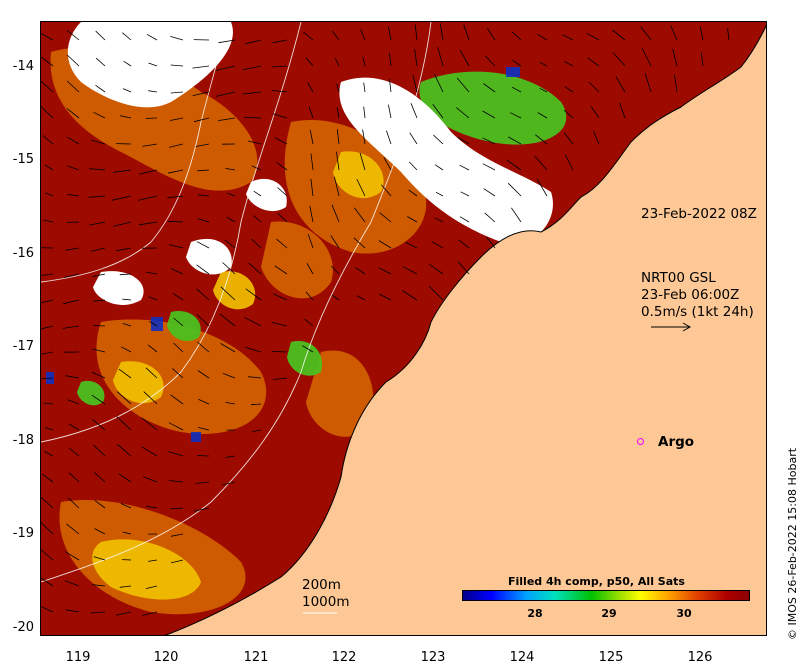 This screenshot has height=672, width=810. I want to click on x-tick: 125, so click(611, 657).